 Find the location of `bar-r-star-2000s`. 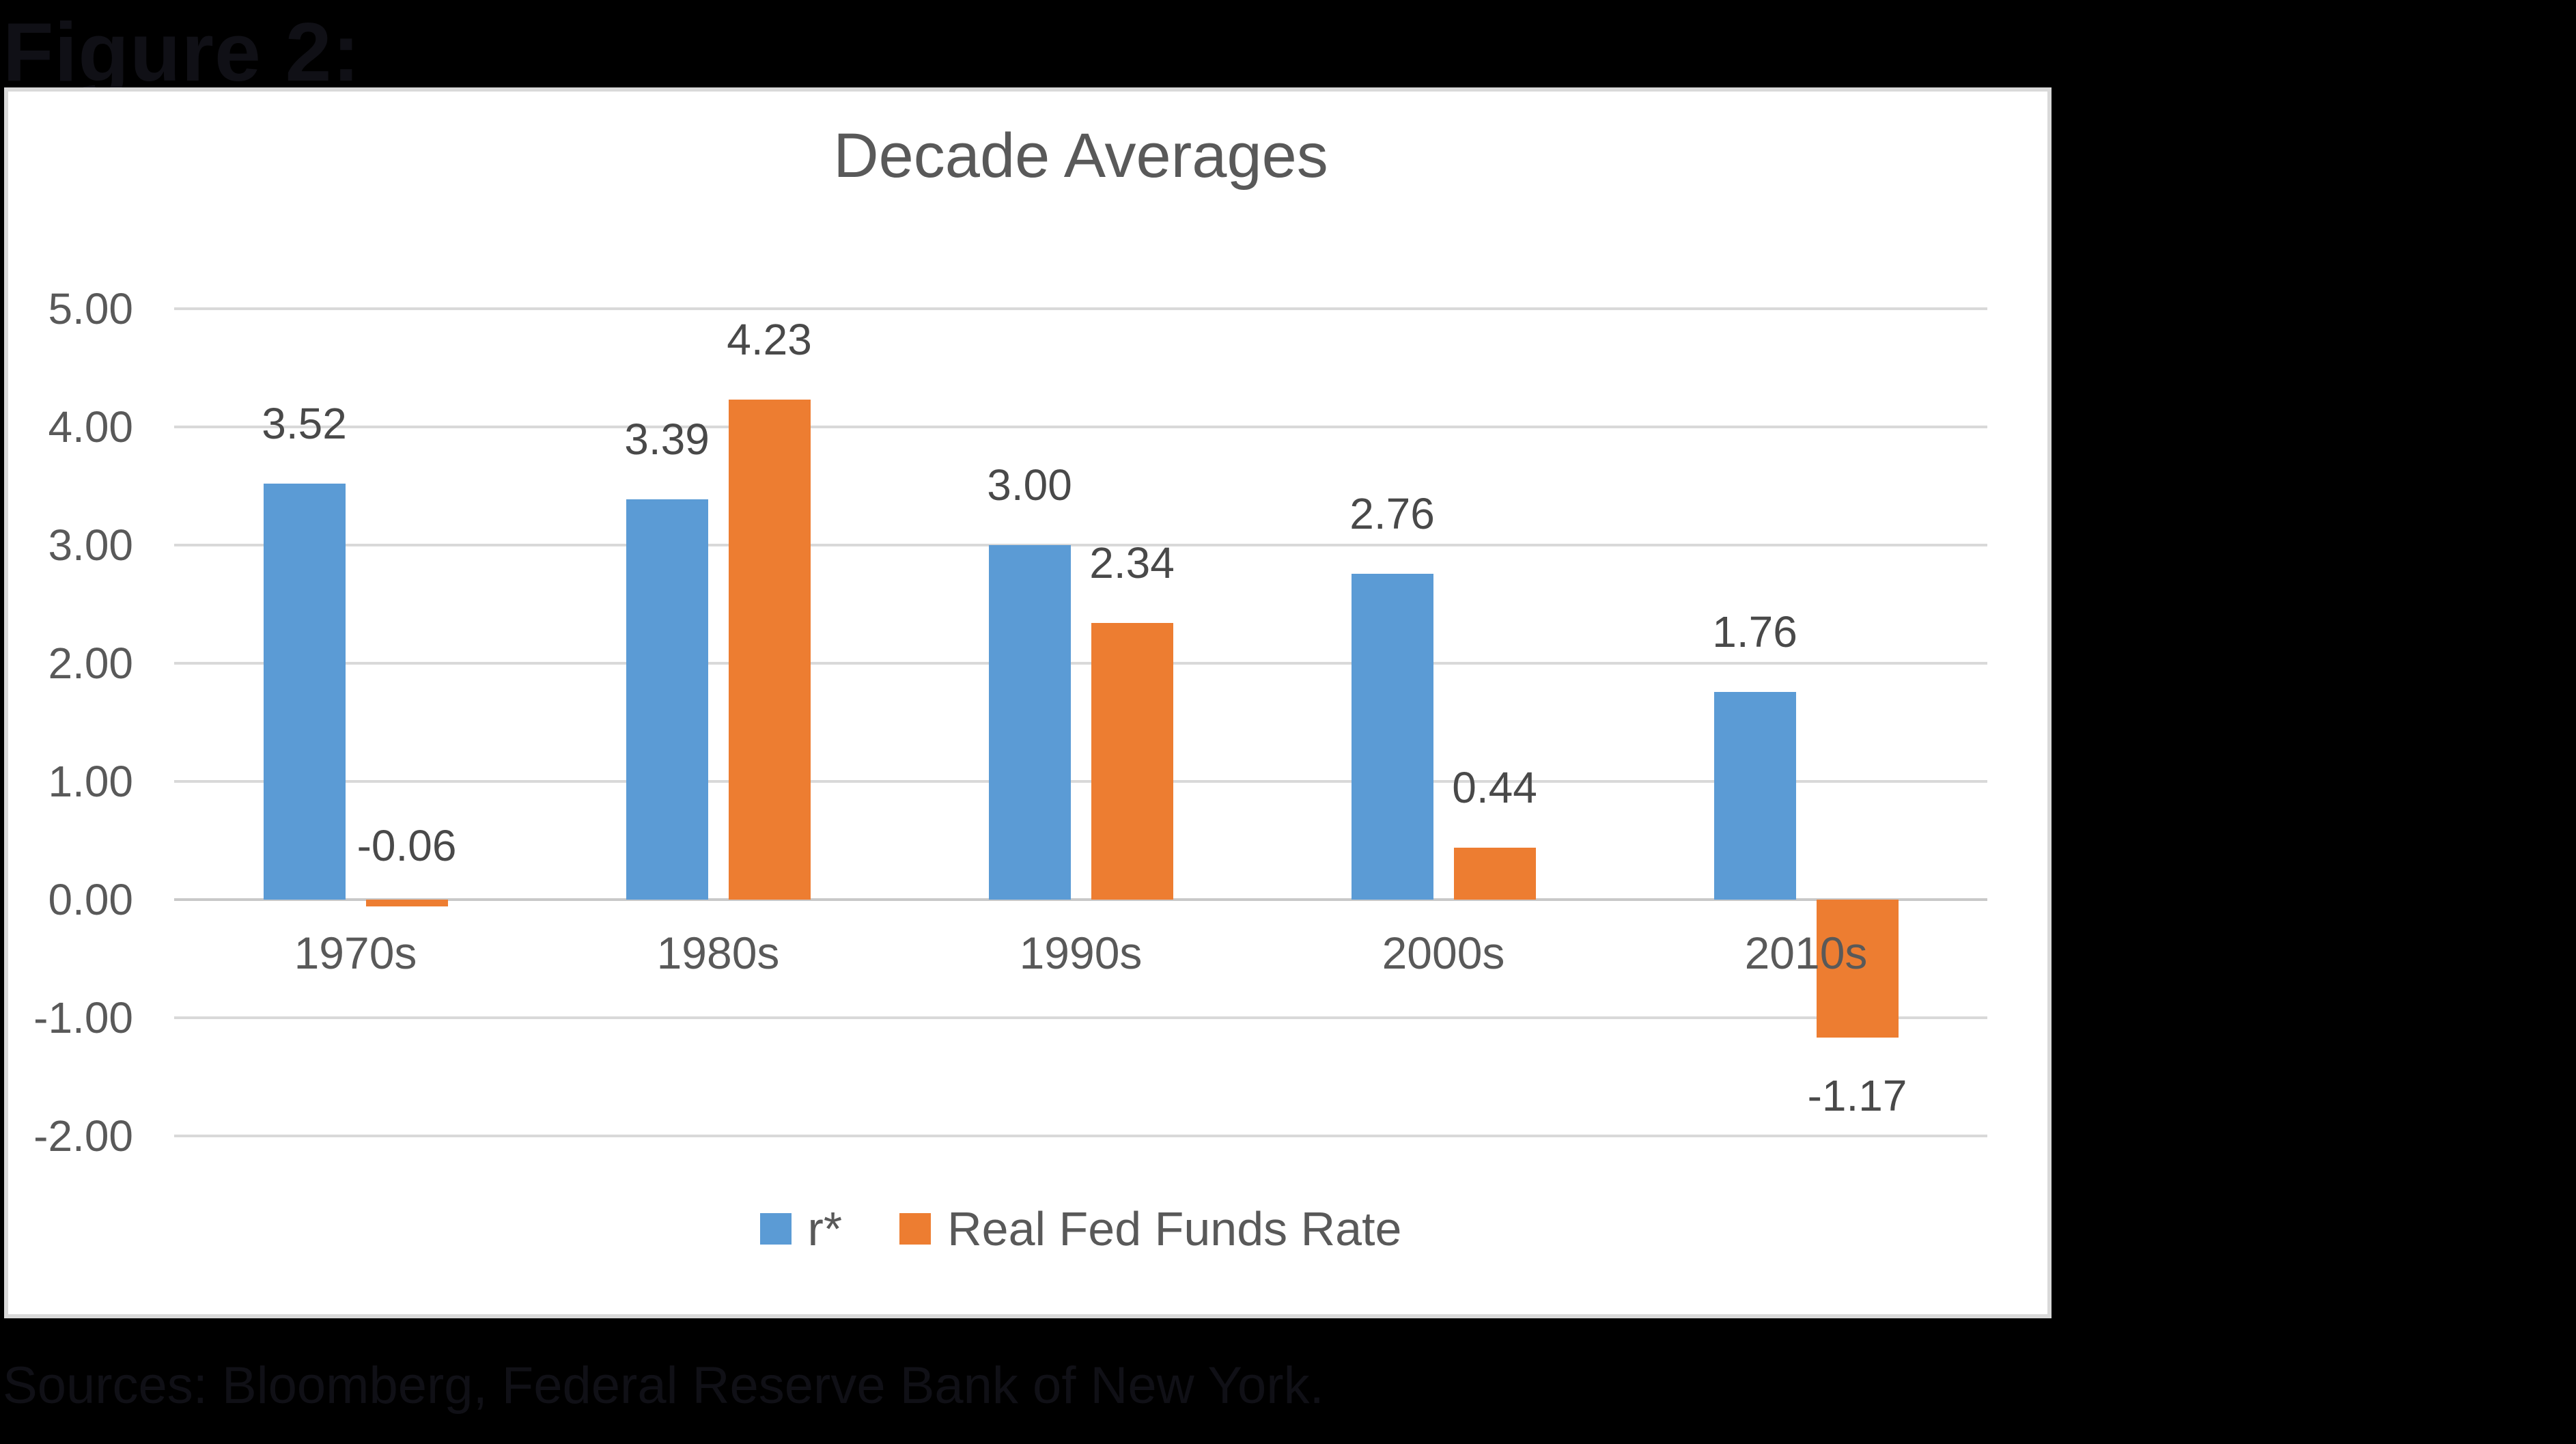

bar-r-star-2000s is located at coordinates (1392, 736).